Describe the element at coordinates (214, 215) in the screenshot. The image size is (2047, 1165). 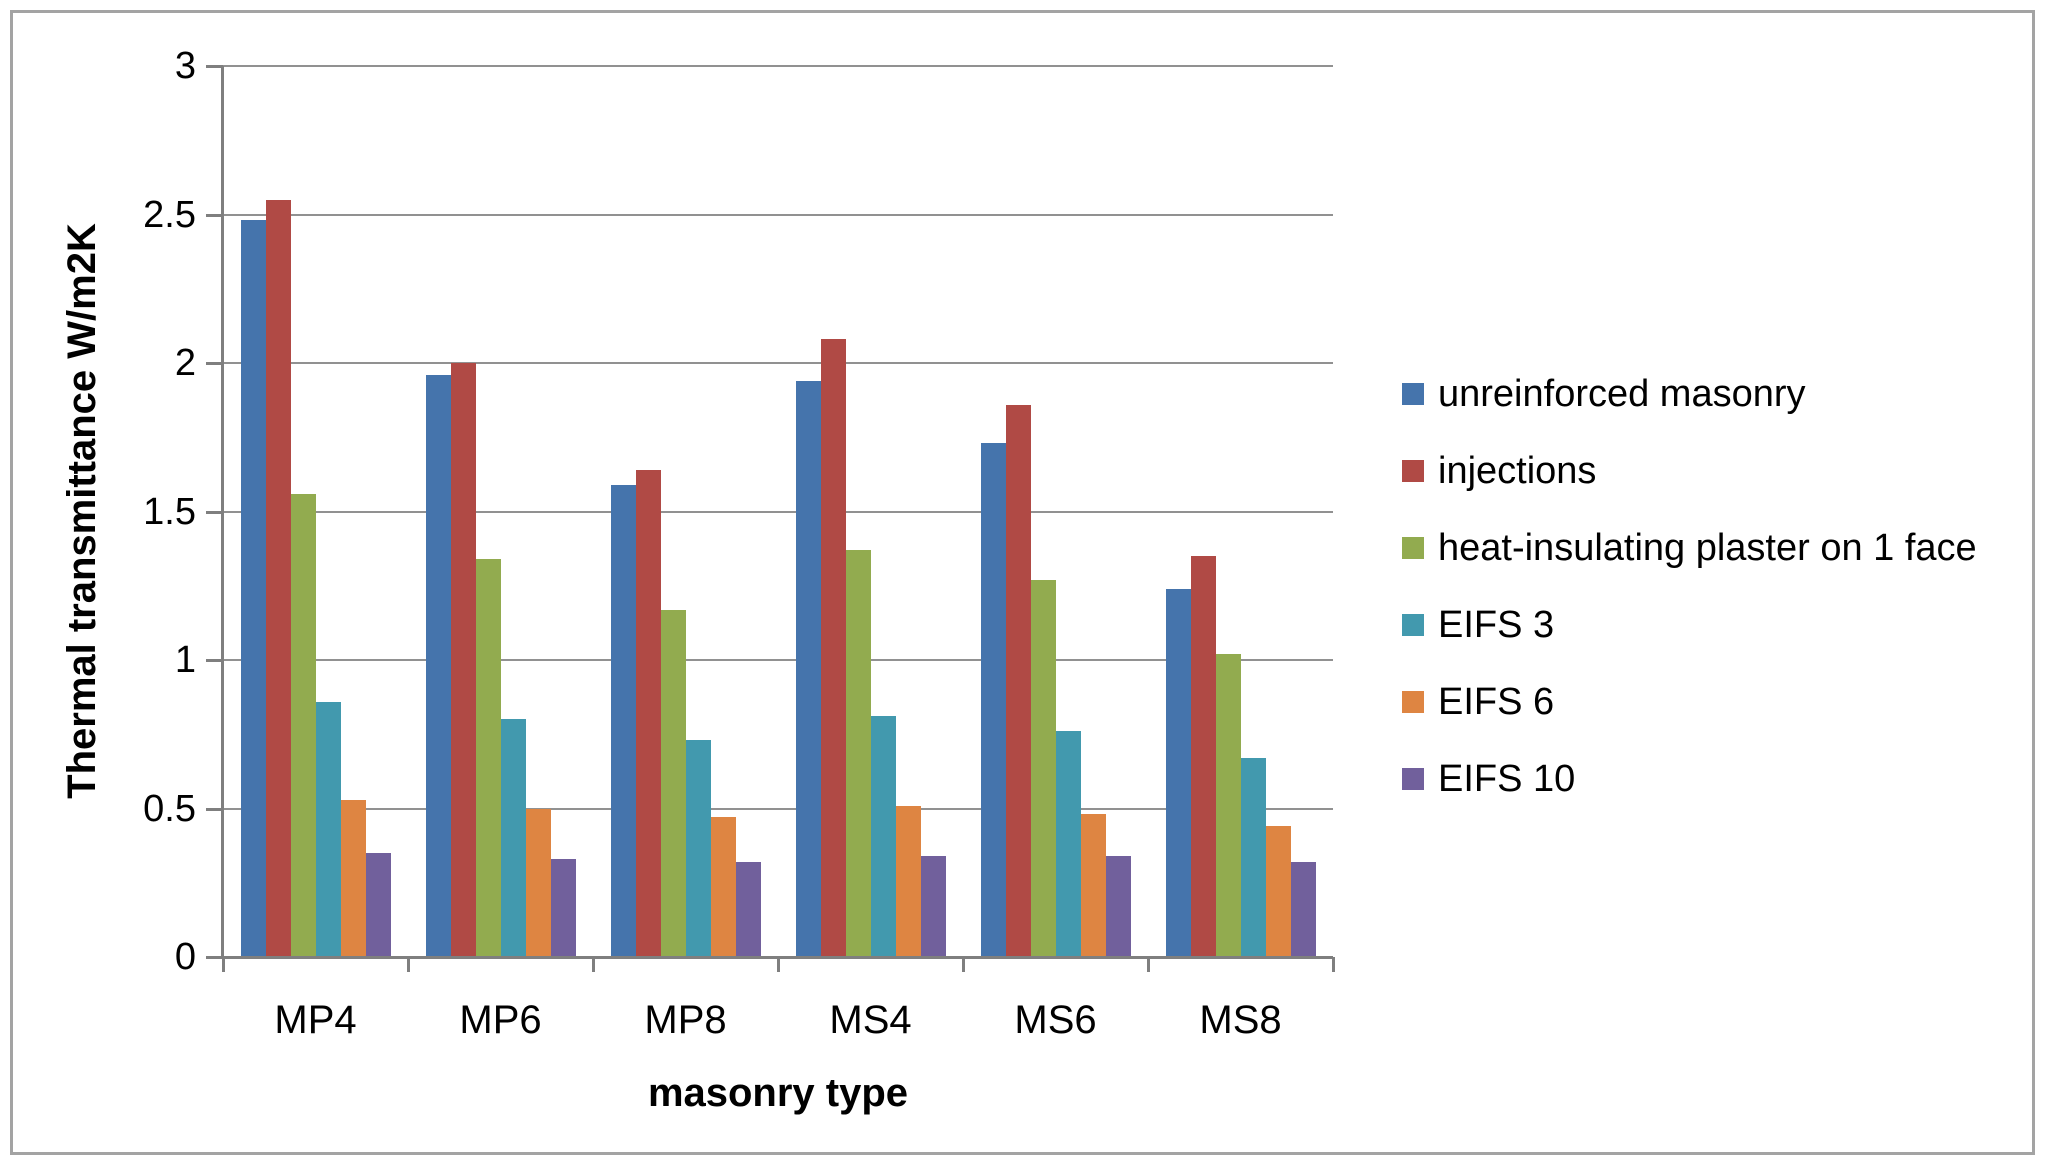
I see `y-tick-2.5` at that location.